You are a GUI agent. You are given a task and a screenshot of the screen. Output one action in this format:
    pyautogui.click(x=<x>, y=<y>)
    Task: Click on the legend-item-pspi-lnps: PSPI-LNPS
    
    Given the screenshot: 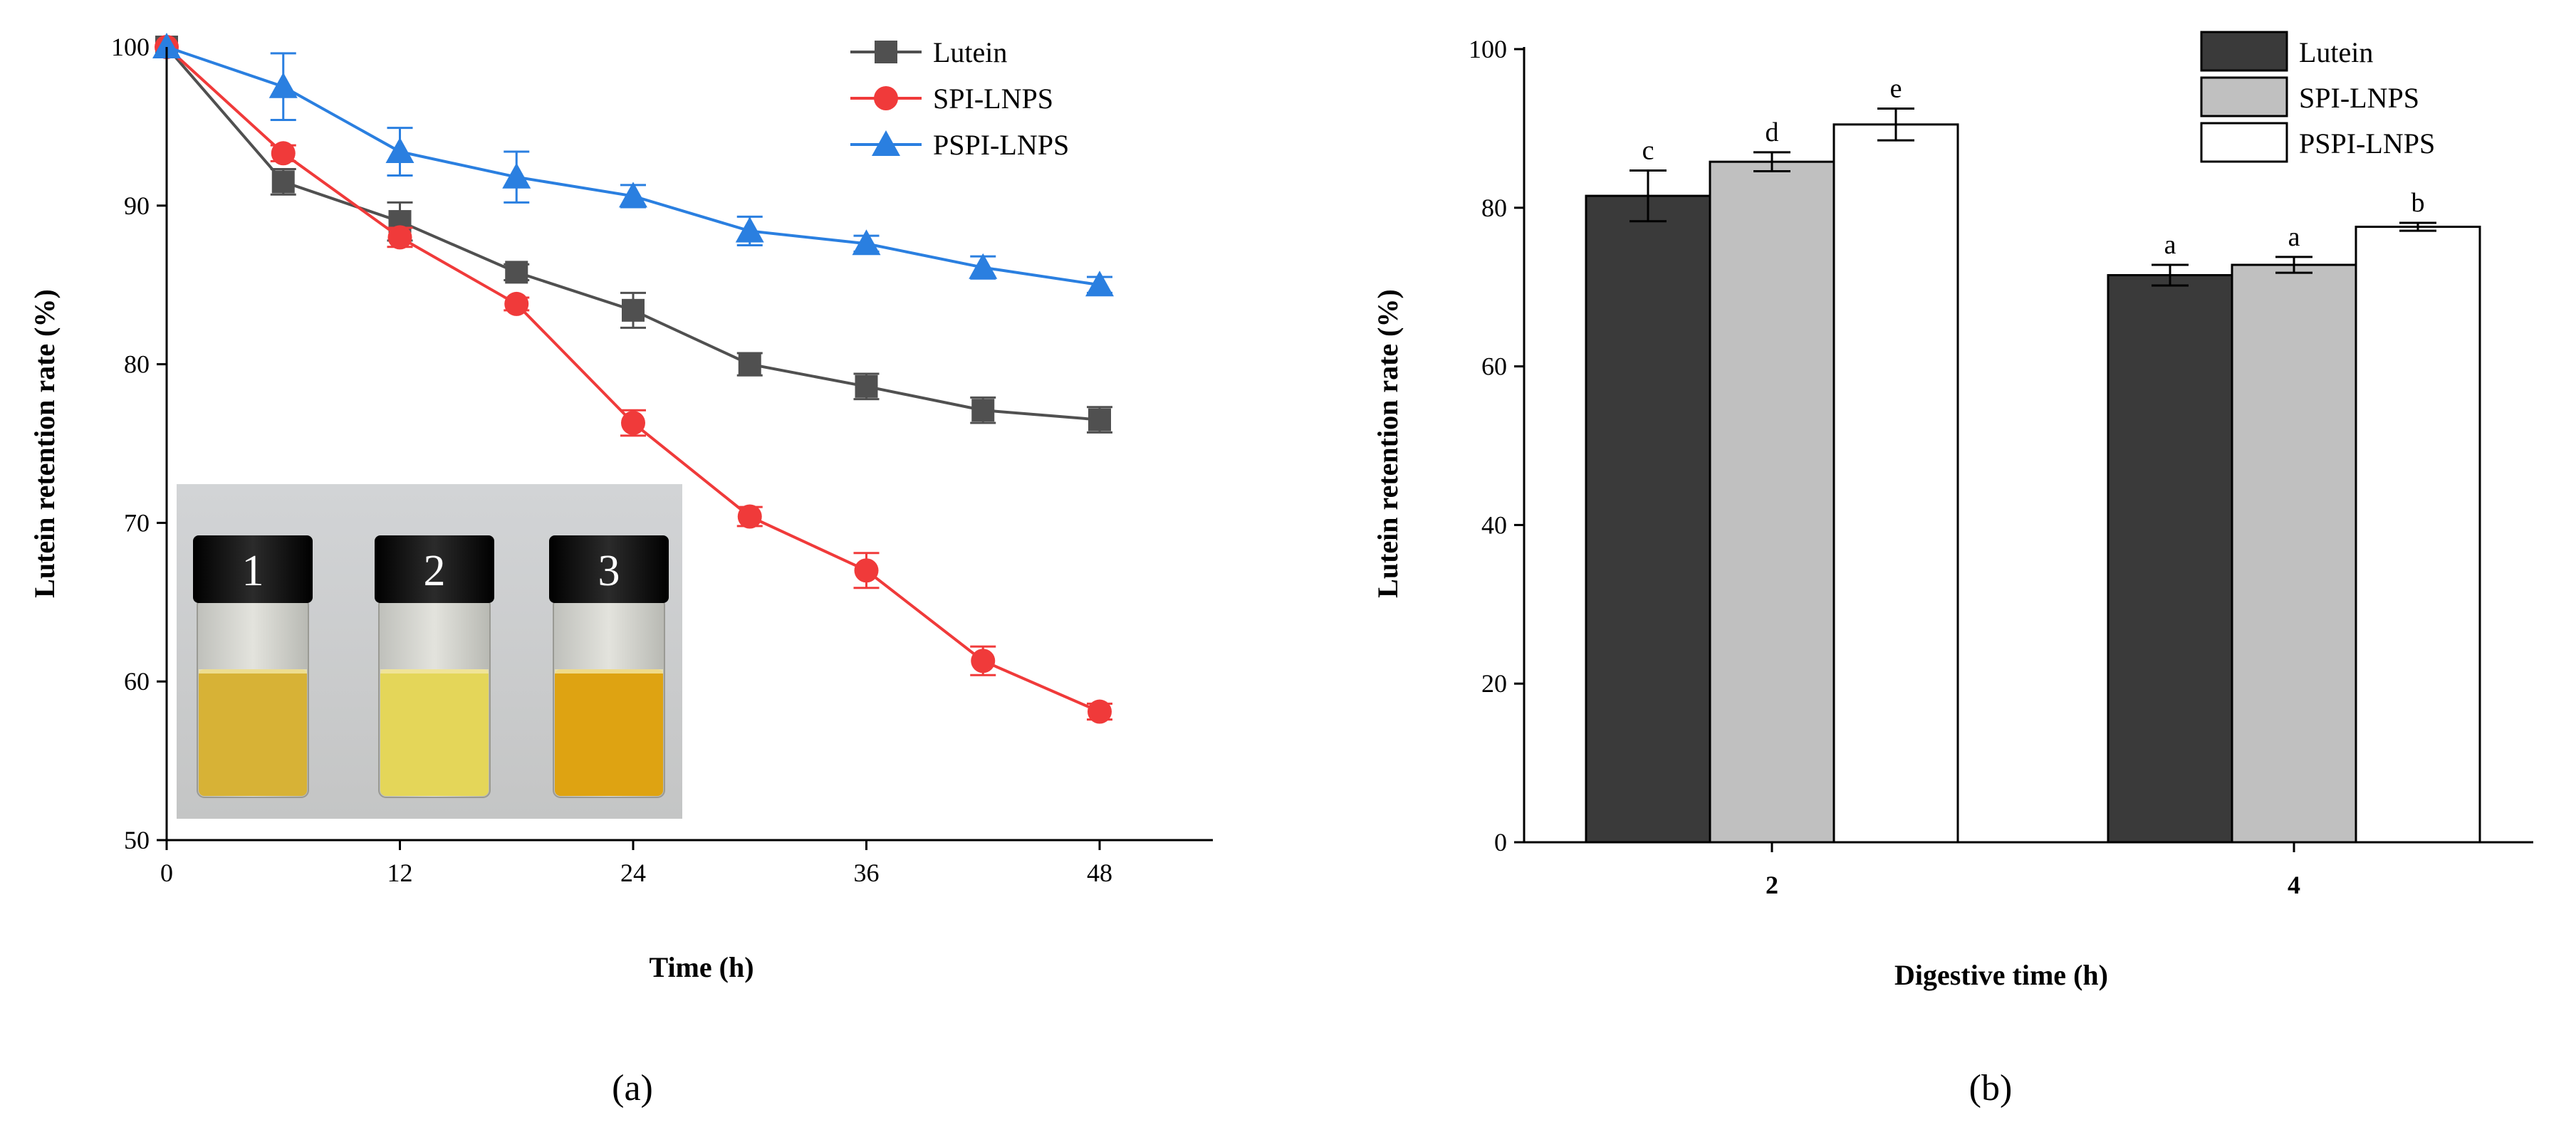 What is the action you would take?
    pyautogui.click(x=2317, y=142)
    